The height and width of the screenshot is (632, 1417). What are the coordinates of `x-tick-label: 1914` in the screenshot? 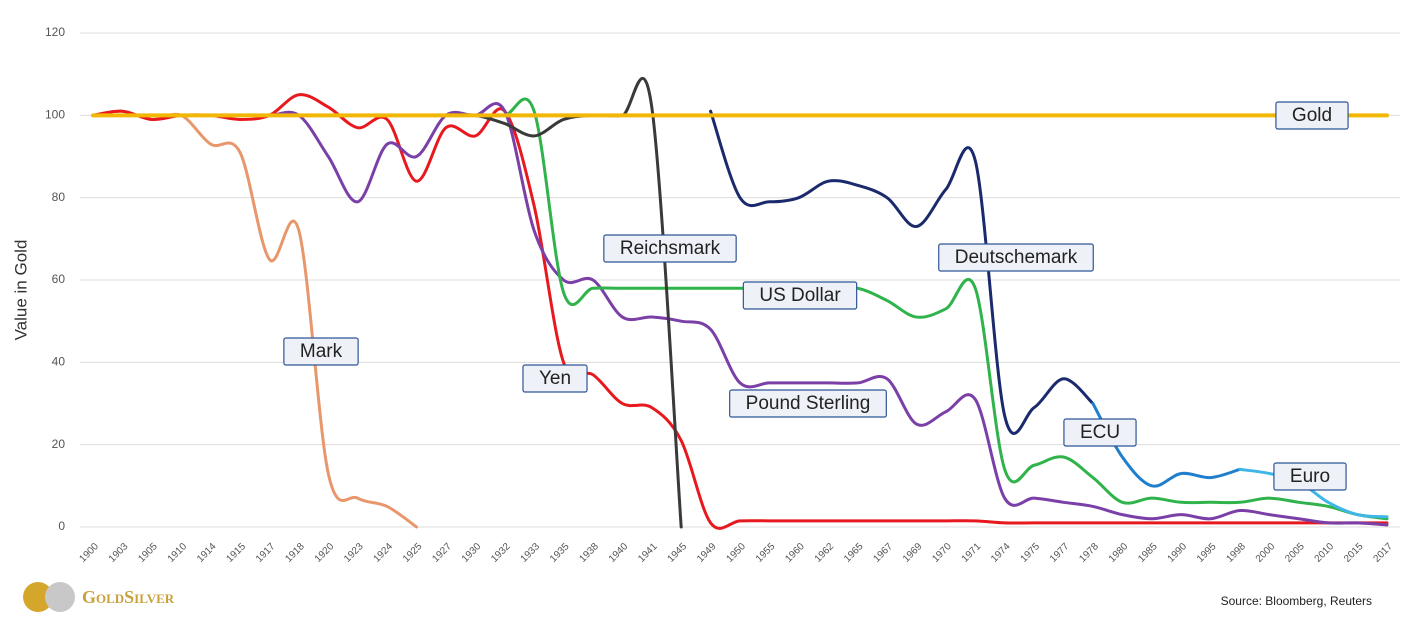 It's located at (207, 553).